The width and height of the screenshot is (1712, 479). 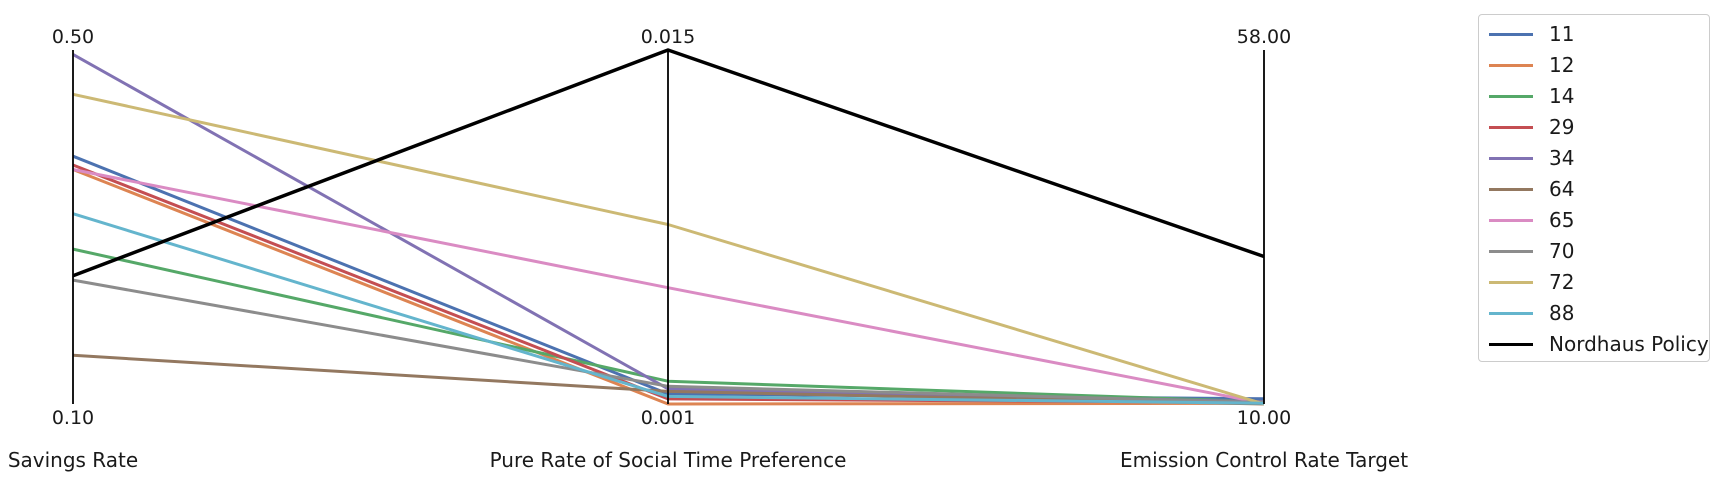 I want to click on legend-label: 14, so click(x=1562, y=96).